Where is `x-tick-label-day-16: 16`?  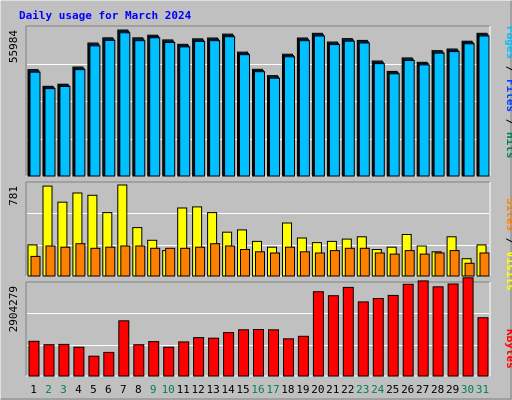
x-tick-label-day-16: 16 is located at coordinates (257, 389).